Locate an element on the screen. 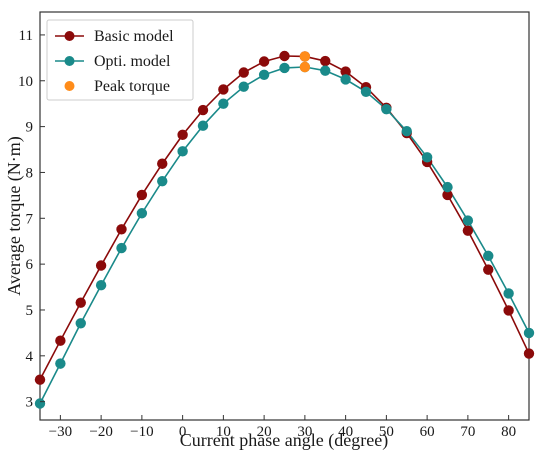 The height and width of the screenshot is (463, 550). peak-layer is located at coordinates (305, 62).